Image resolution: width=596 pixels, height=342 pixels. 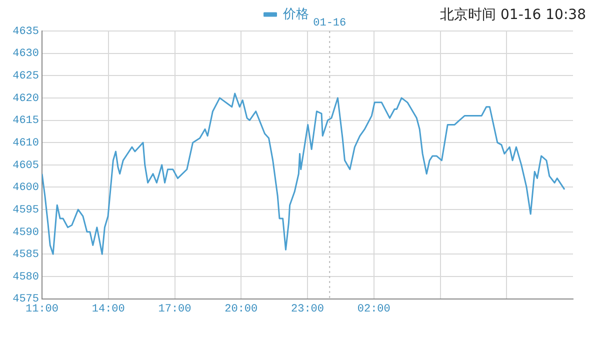 I want to click on y-tick-label: 4585, so click(x=25, y=255).